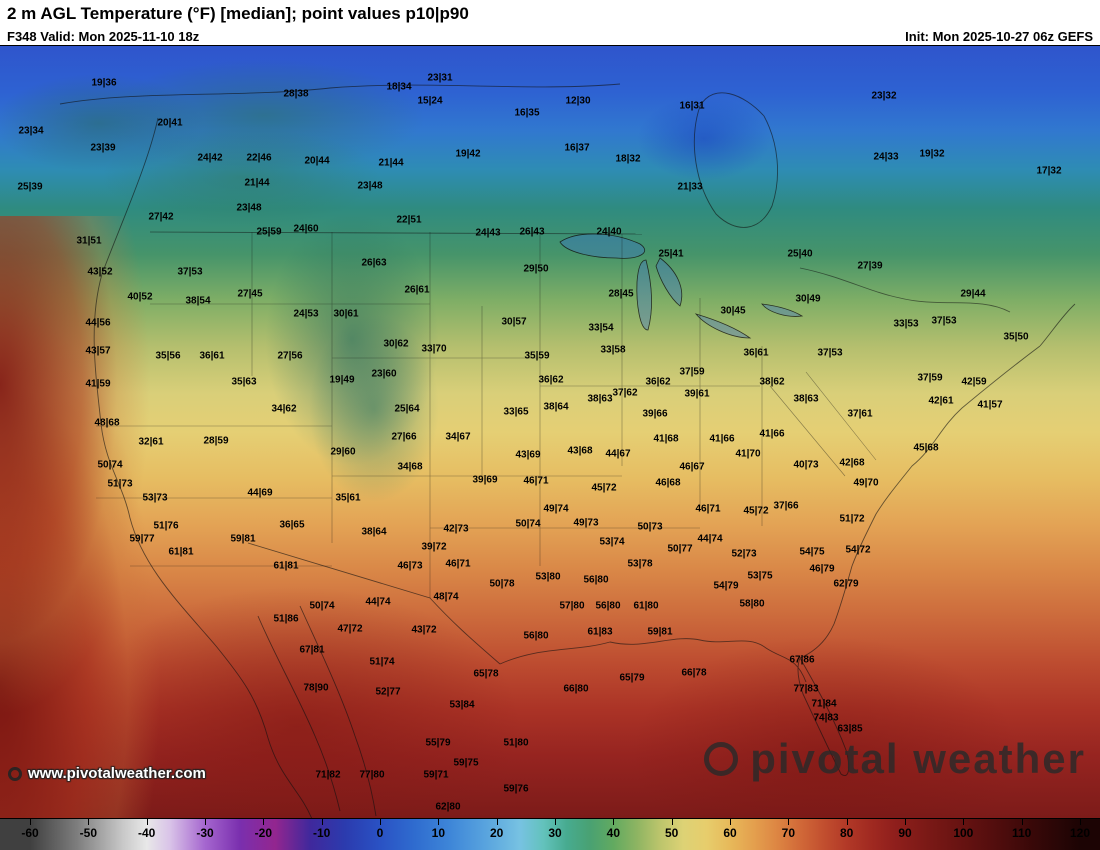 The width and height of the screenshot is (1100, 850). Describe the element at coordinates (926, 448) in the screenshot. I see `point-value: 45|68` at that location.